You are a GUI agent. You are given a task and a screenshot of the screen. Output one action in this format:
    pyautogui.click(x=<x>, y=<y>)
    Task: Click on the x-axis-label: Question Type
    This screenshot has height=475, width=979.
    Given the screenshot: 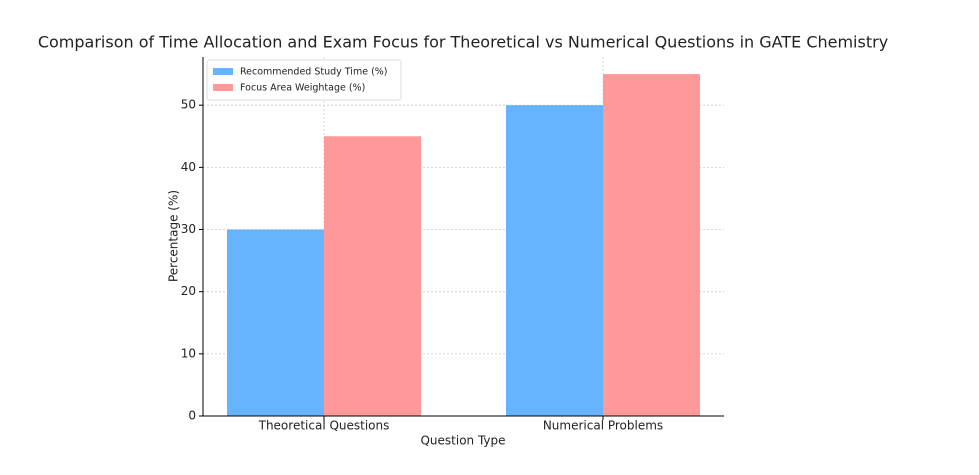 What is the action you would take?
    pyautogui.click(x=462, y=441)
    